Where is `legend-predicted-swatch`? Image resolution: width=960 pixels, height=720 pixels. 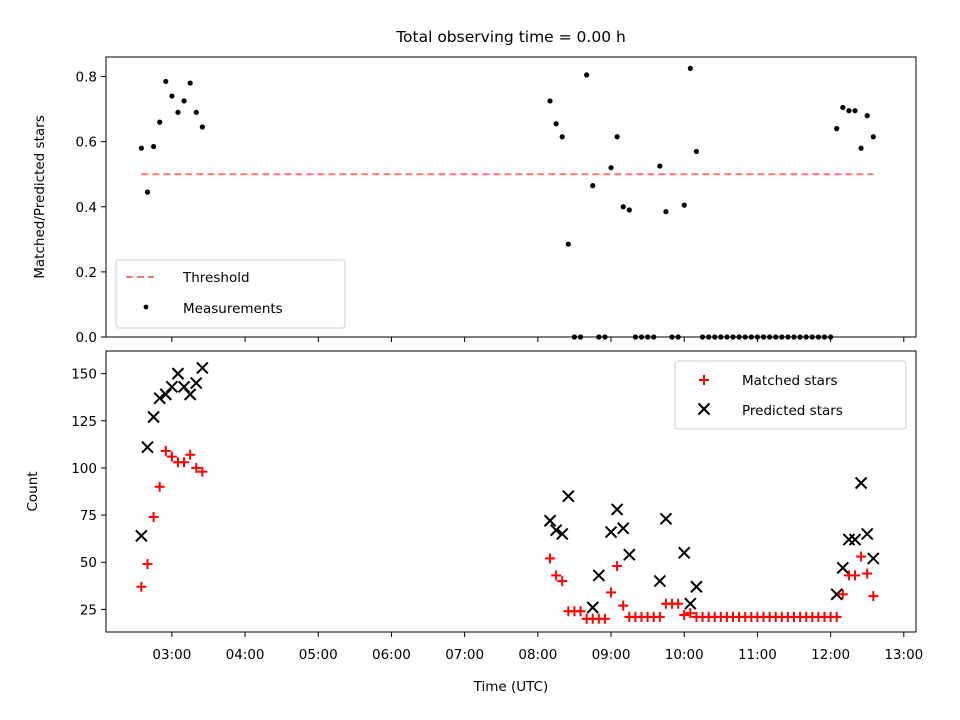 legend-predicted-swatch is located at coordinates (704, 409).